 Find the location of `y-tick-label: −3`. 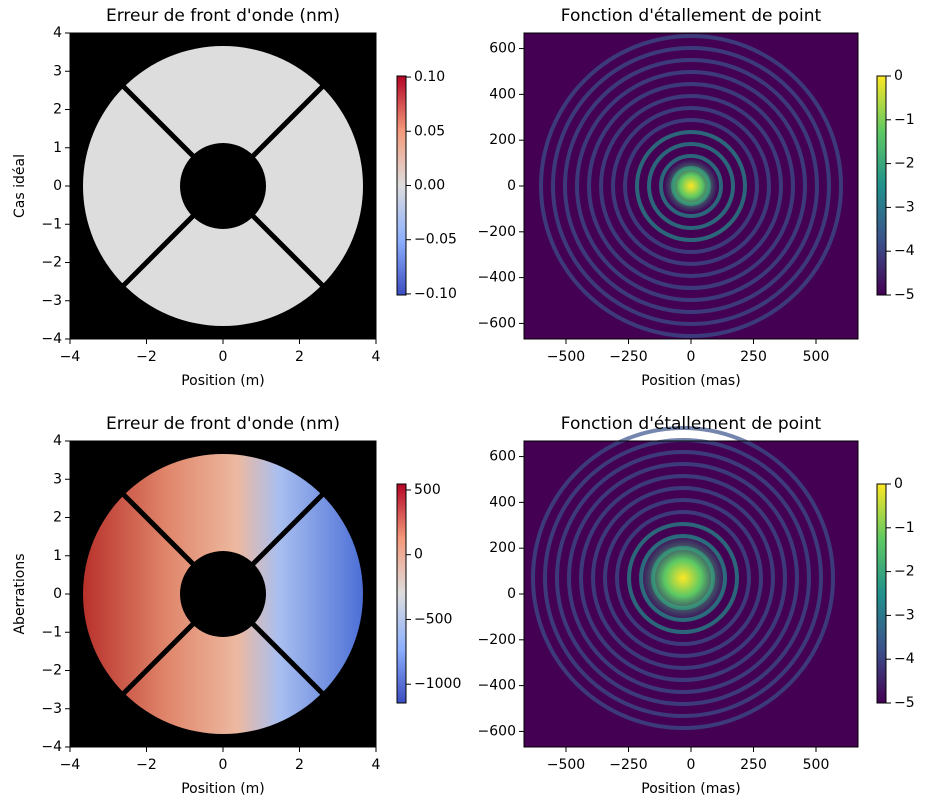

y-tick-label: −3 is located at coordinates (51, 301).